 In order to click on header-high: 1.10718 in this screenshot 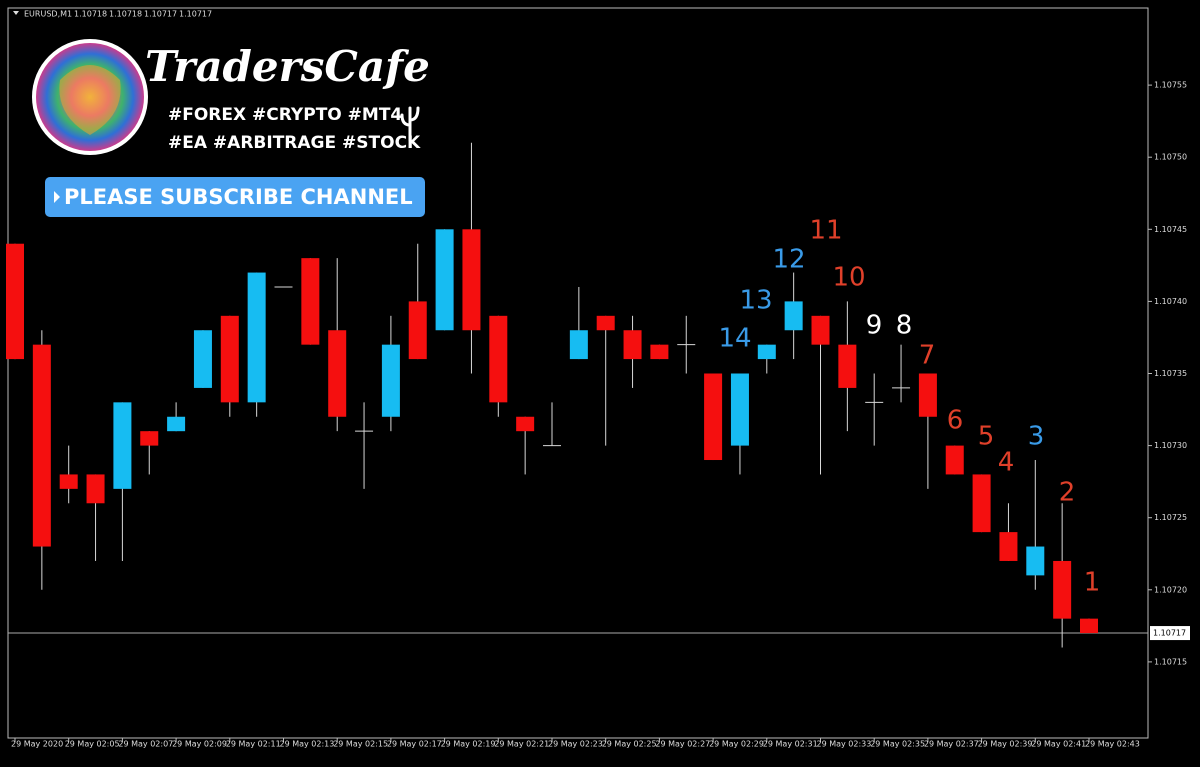, I will do `click(125, 14)`.